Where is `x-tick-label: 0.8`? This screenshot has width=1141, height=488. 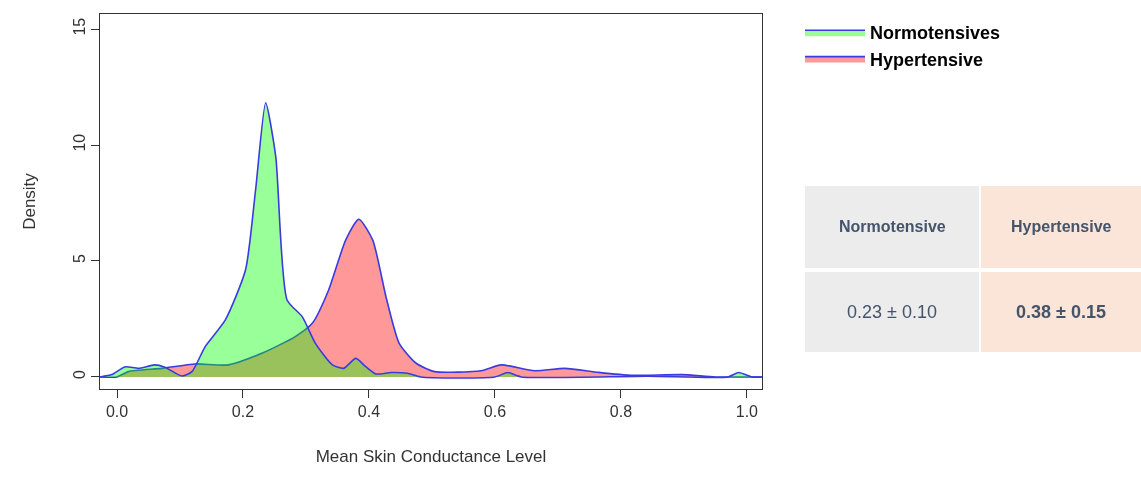 x-tick-label: 0.8 is located at coordinates (621, 412).